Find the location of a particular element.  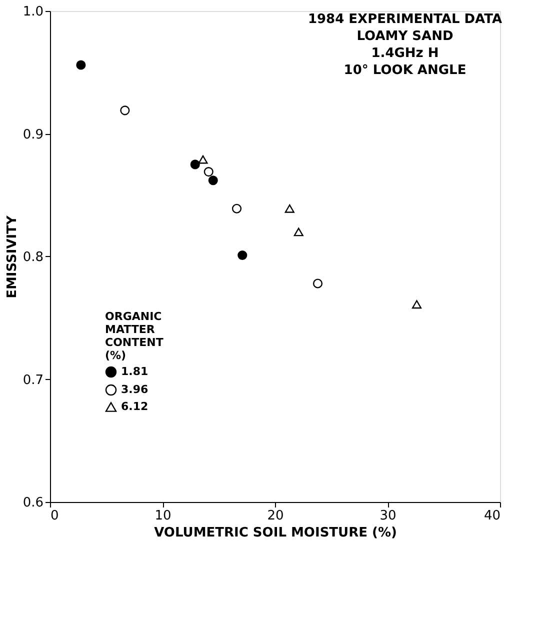

x-tick-label: 40 is located at coordinates (492, 516).